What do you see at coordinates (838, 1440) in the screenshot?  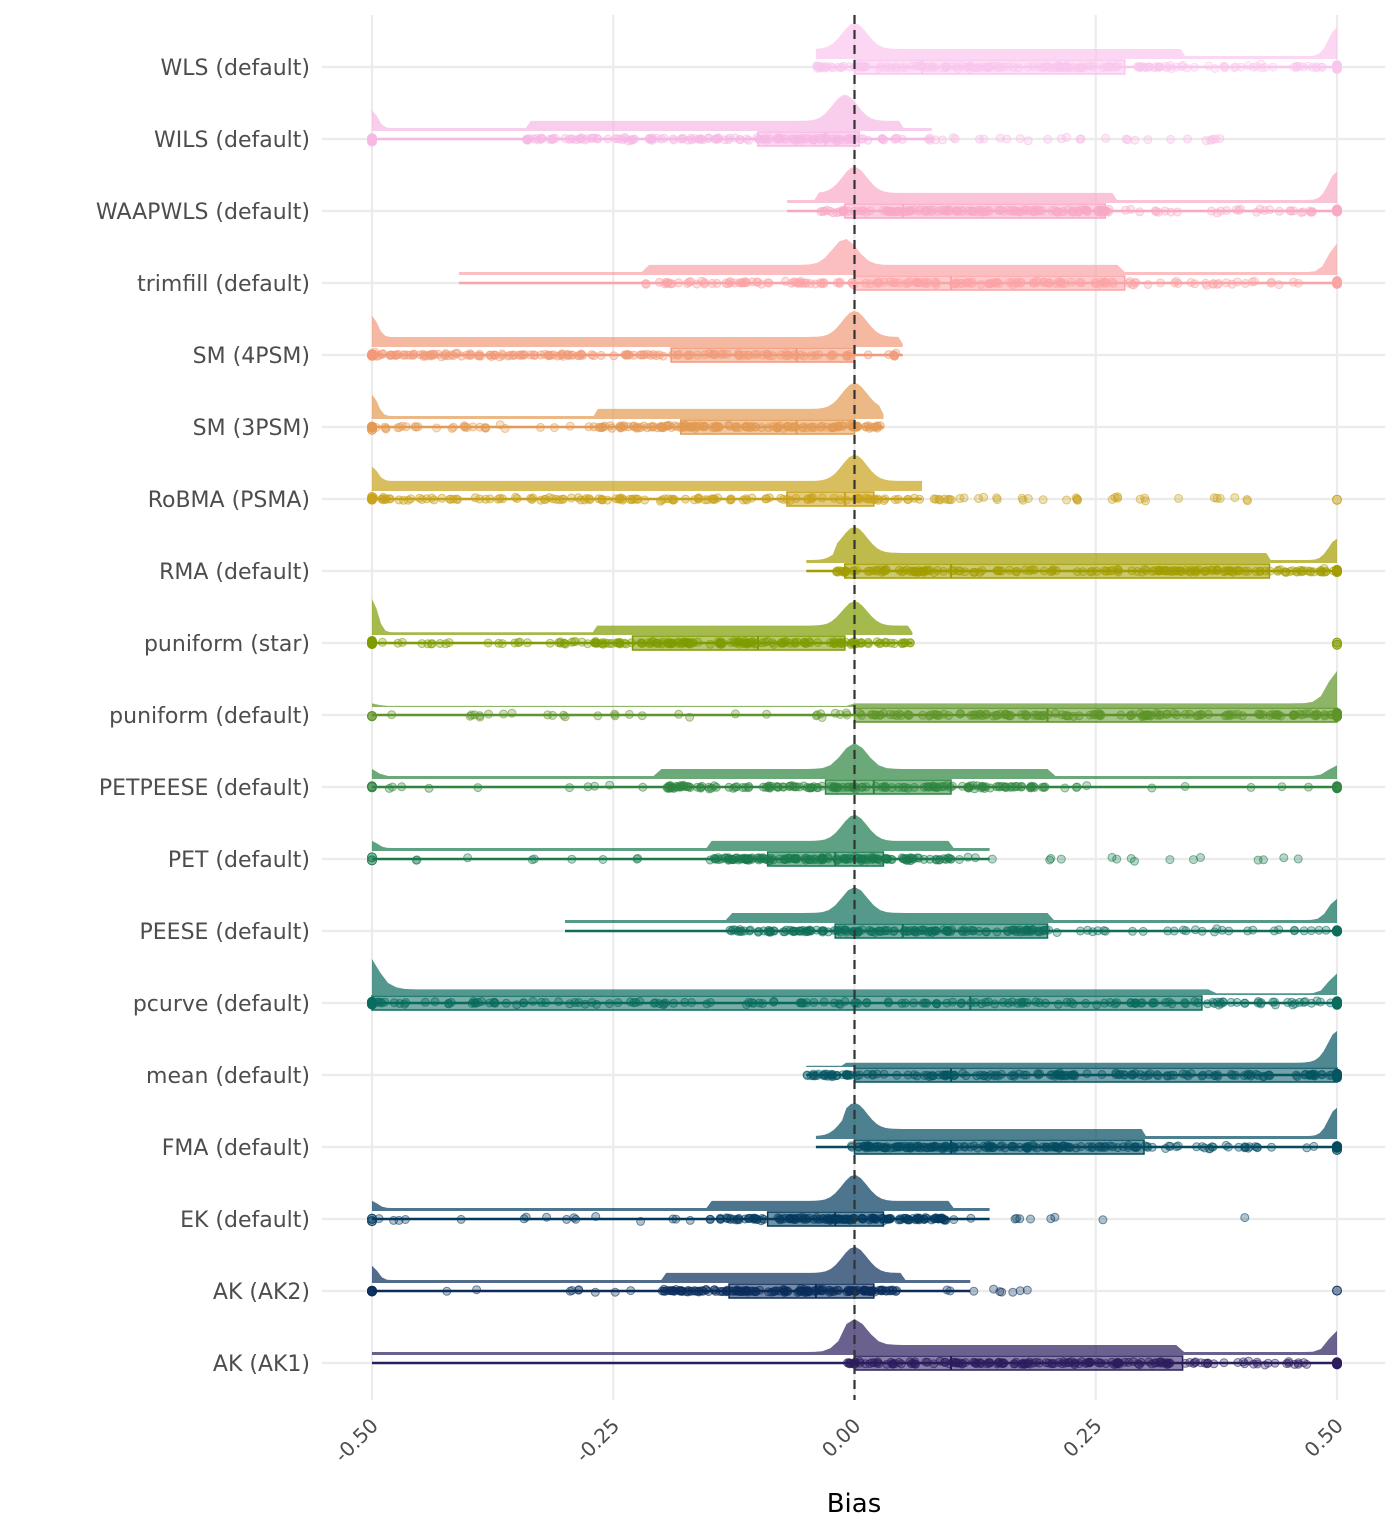 I see `x-axis-tick-labels: -0.50 -0.25 0.00 0.25 0.50` at bounding box center [838, 1440].